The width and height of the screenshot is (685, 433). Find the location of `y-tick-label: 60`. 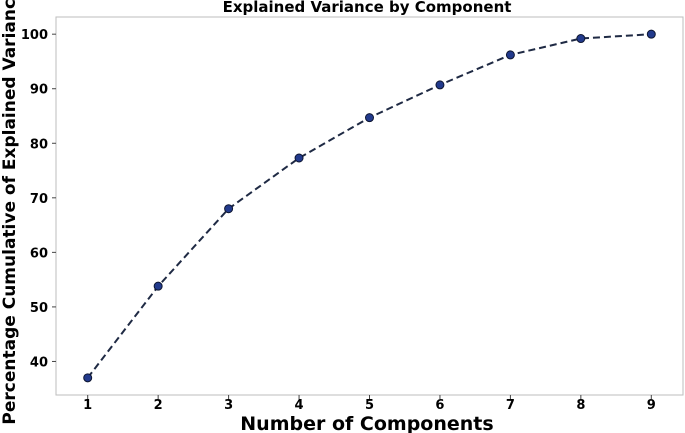

y-tick-label: 60 is located at coordinates (39, 253).